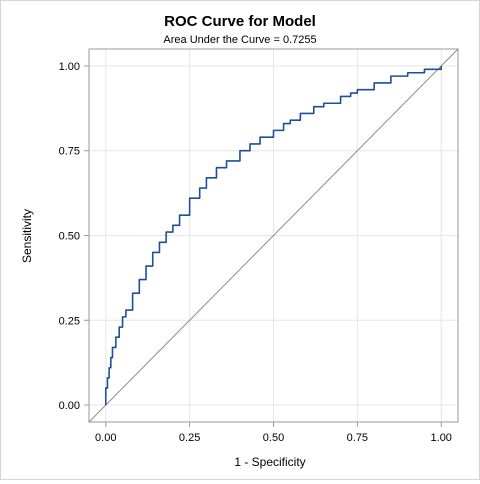  What do you see at coordinates (273, 438) in the screenshot?
I see `x-tick-label: 0.50` at bounding box center [273, 438].